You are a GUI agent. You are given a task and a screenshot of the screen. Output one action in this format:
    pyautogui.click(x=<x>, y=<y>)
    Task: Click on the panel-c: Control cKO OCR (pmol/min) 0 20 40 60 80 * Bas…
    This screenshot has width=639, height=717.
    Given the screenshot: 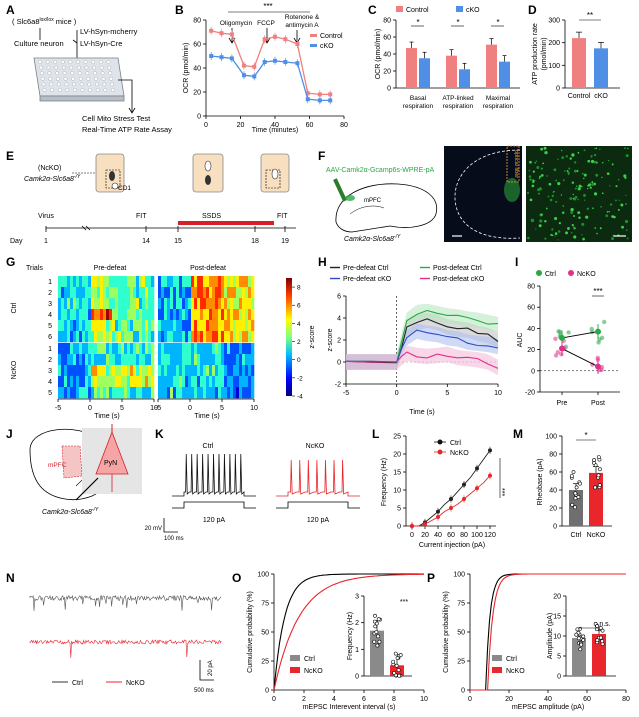 What is the action you would take?
    pyautogui.click(x=447, y=58)
    